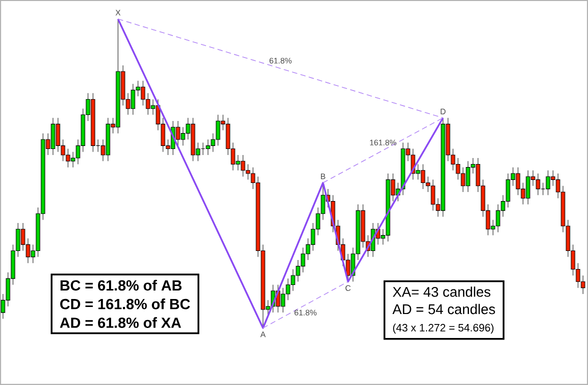  I want to click on annotation: BC = 61.8% of AB, so click(121, 285).